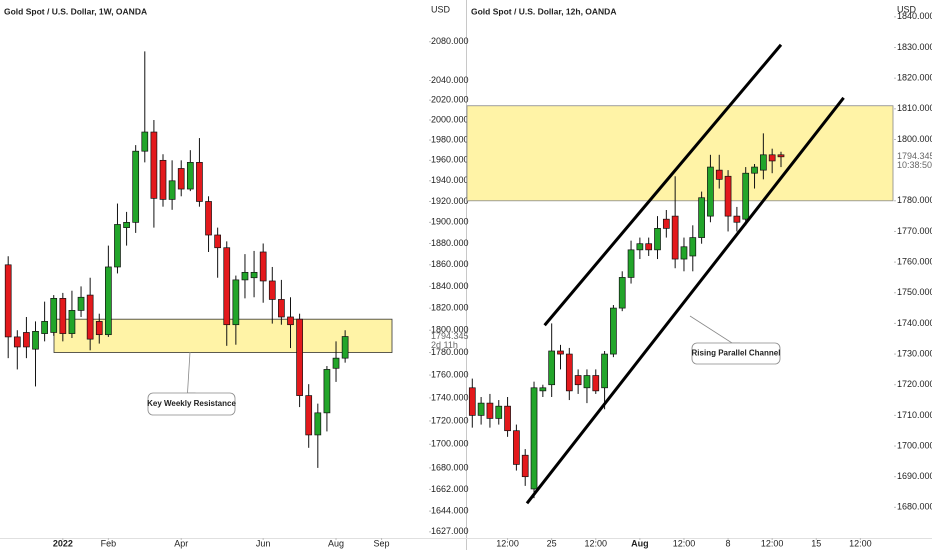 This screenshot has width=932, height=550. I want to click on y-tick-label: 1680.000, so click(914, 507).